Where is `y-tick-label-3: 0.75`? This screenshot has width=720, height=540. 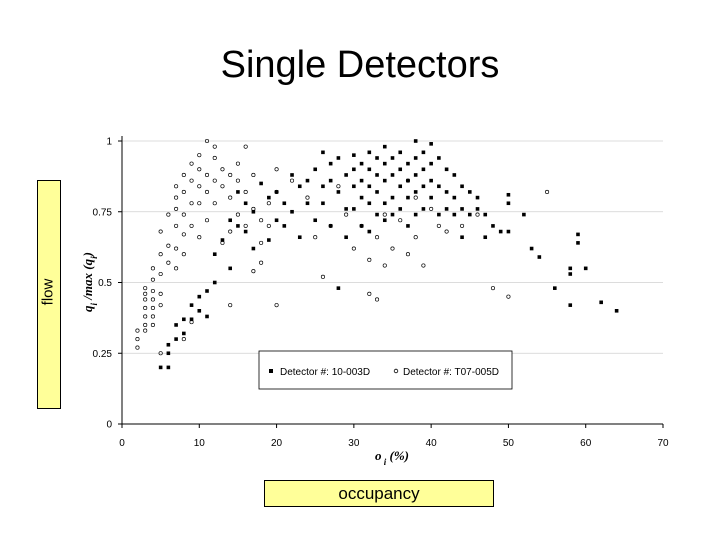
y-tick-label-3: 0.75 is located at coordinates (103, 212).